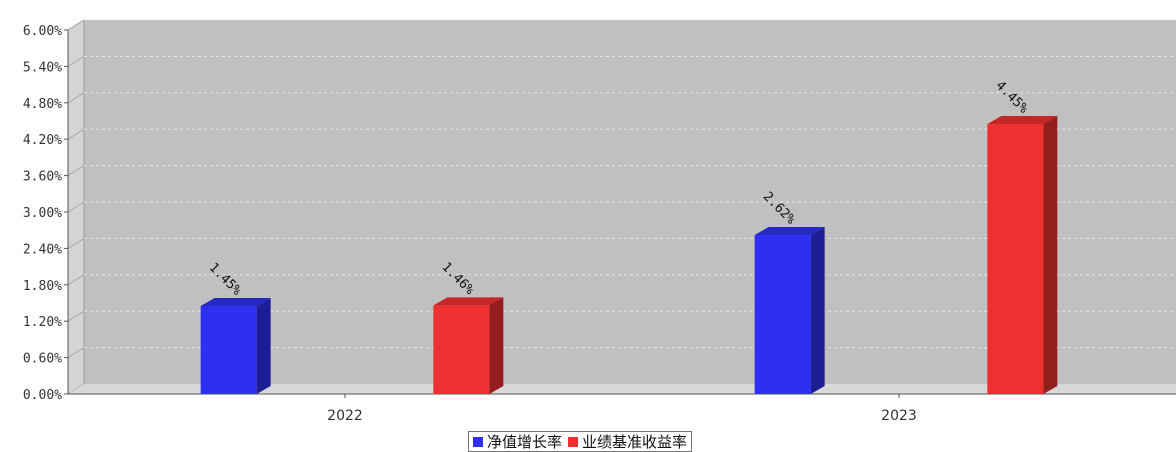 This screenshot has width=1176, height=452. I want to click on legend-item-series-1: 净值增长率, so click(517, 441).